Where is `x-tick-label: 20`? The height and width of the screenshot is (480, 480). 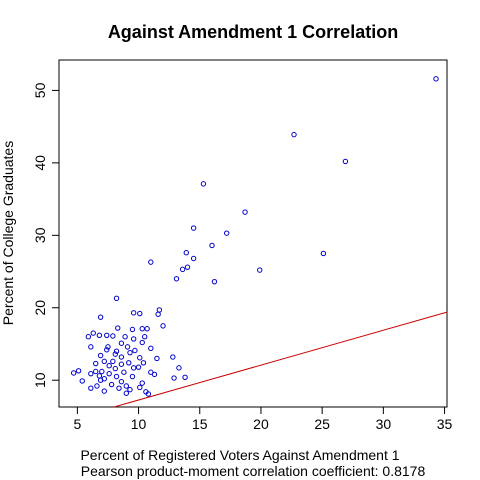
x-tick-label: 20 is located at coordinates (261, 424).